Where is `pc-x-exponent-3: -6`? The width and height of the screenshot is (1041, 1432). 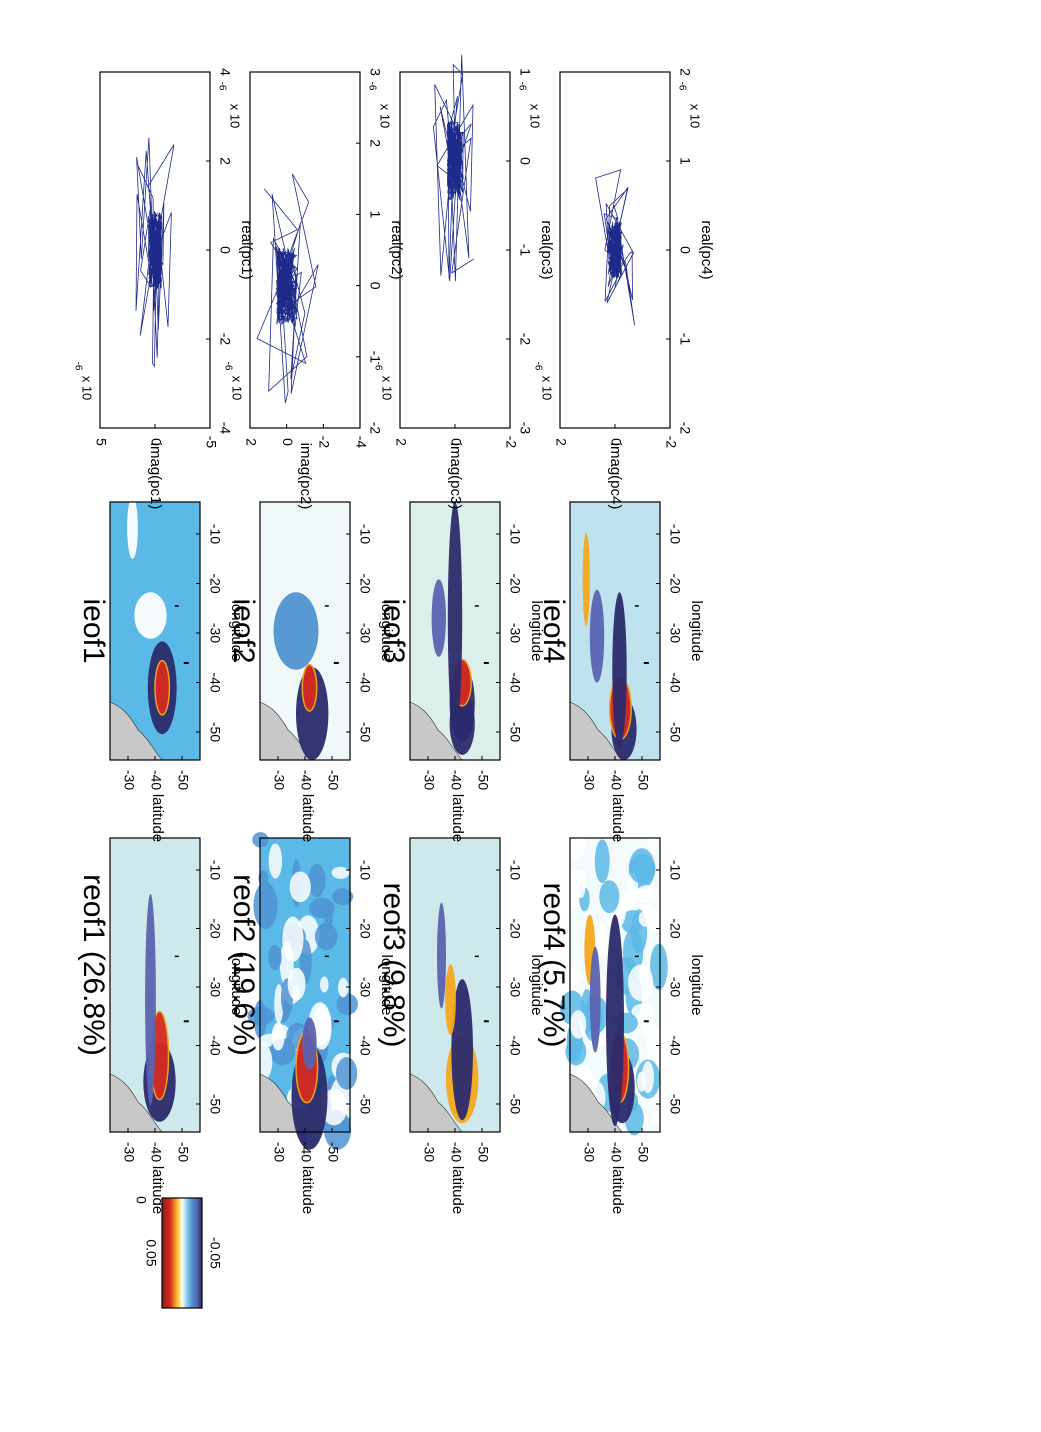
pc-x-exponent-3: -6 is located at coordinates (521, 86).